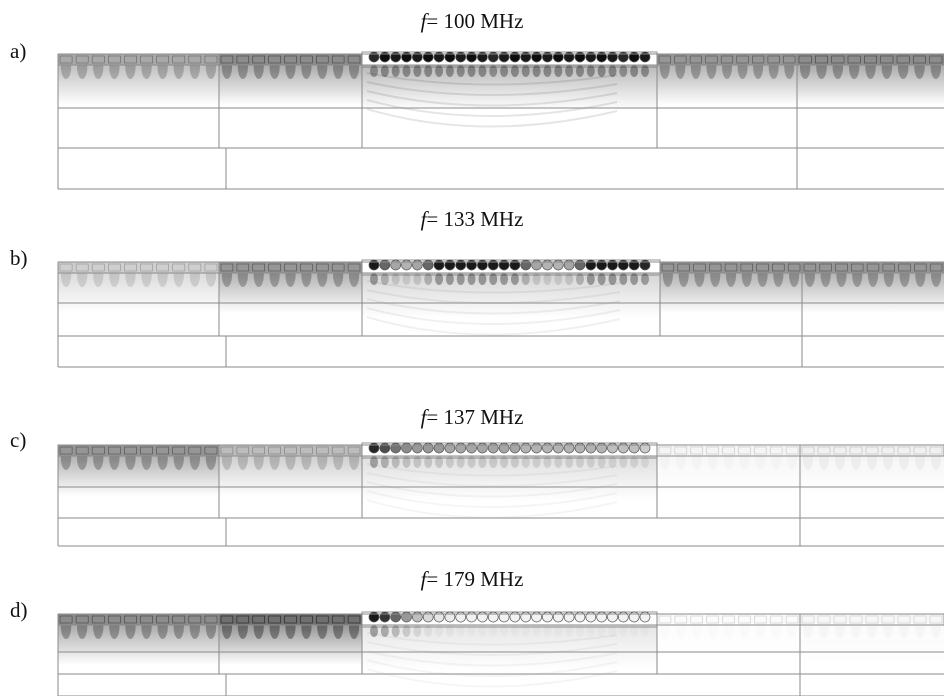 This screenshot has width=944, height=696. Describe the element at coordinates (290, 293) in the screenshot. I see `left-strip-2-field` at that location.